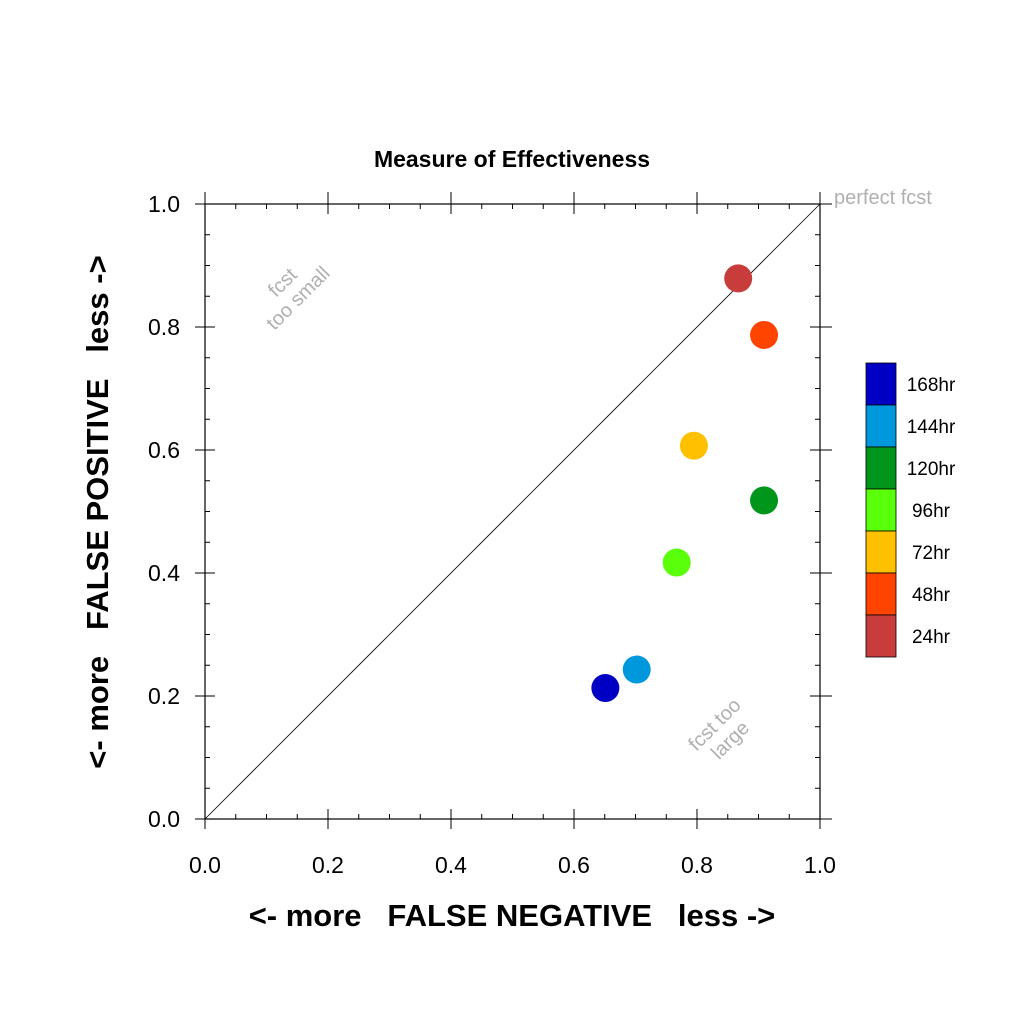 The width and height of the screenshot is (1024, 1024). Describe the element at coordinates (881, 384) in the screenshot. I see `legend-swatch-168hr` at that location.